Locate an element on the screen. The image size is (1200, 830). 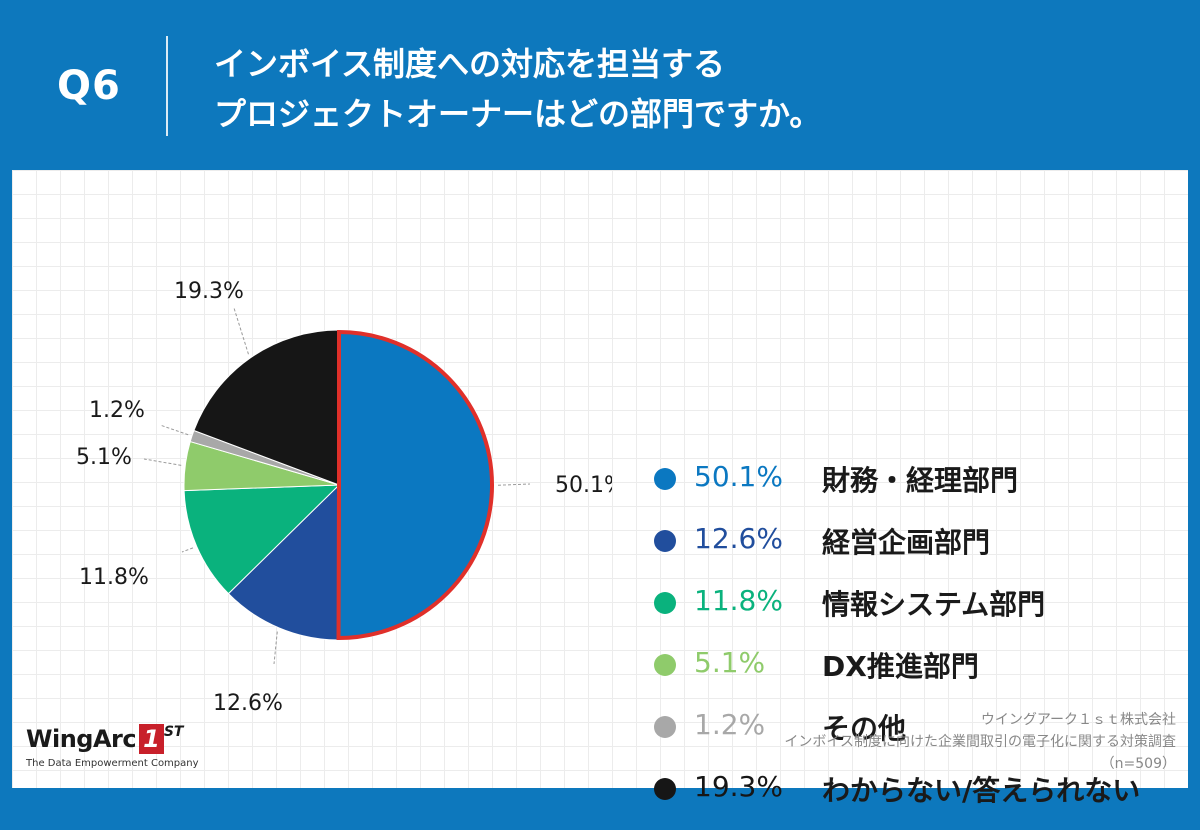
pie-slice-finance is located at coordinates (416, 485).